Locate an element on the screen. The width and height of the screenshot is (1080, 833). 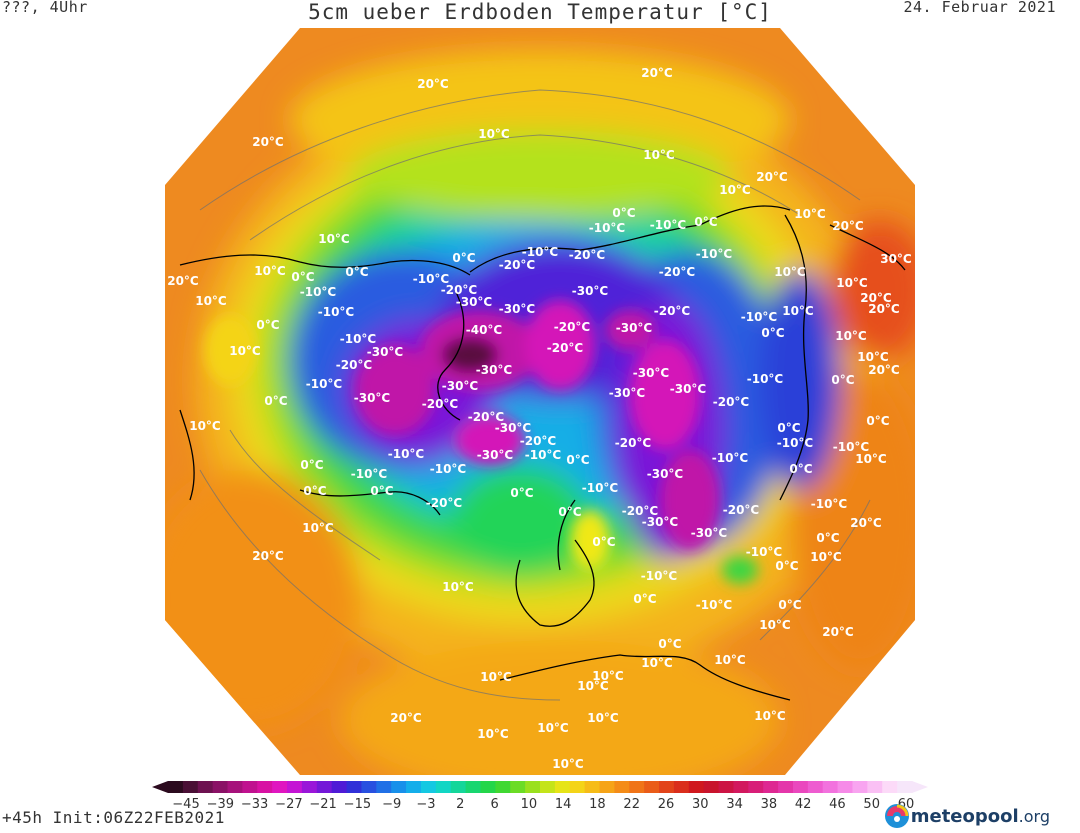
forecast-date: 24. Februar 2021 is located at coordinates (979, 8).